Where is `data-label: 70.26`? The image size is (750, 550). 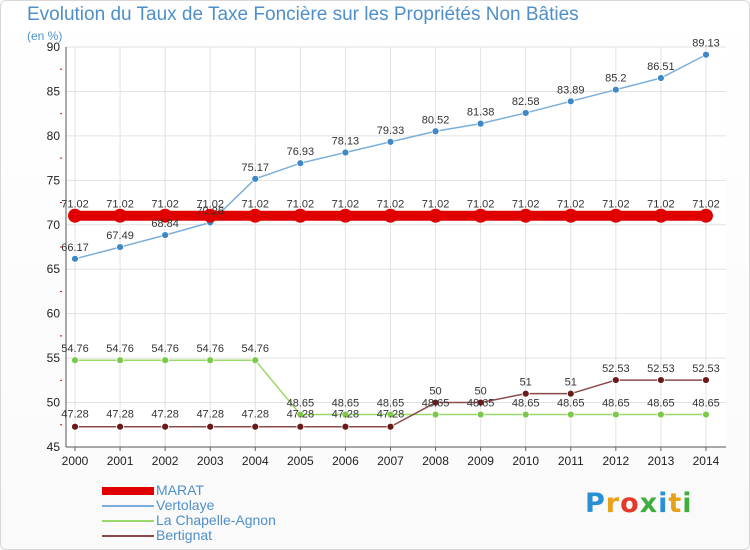
data-label: 70.26 is located at coordinates (210, 211).